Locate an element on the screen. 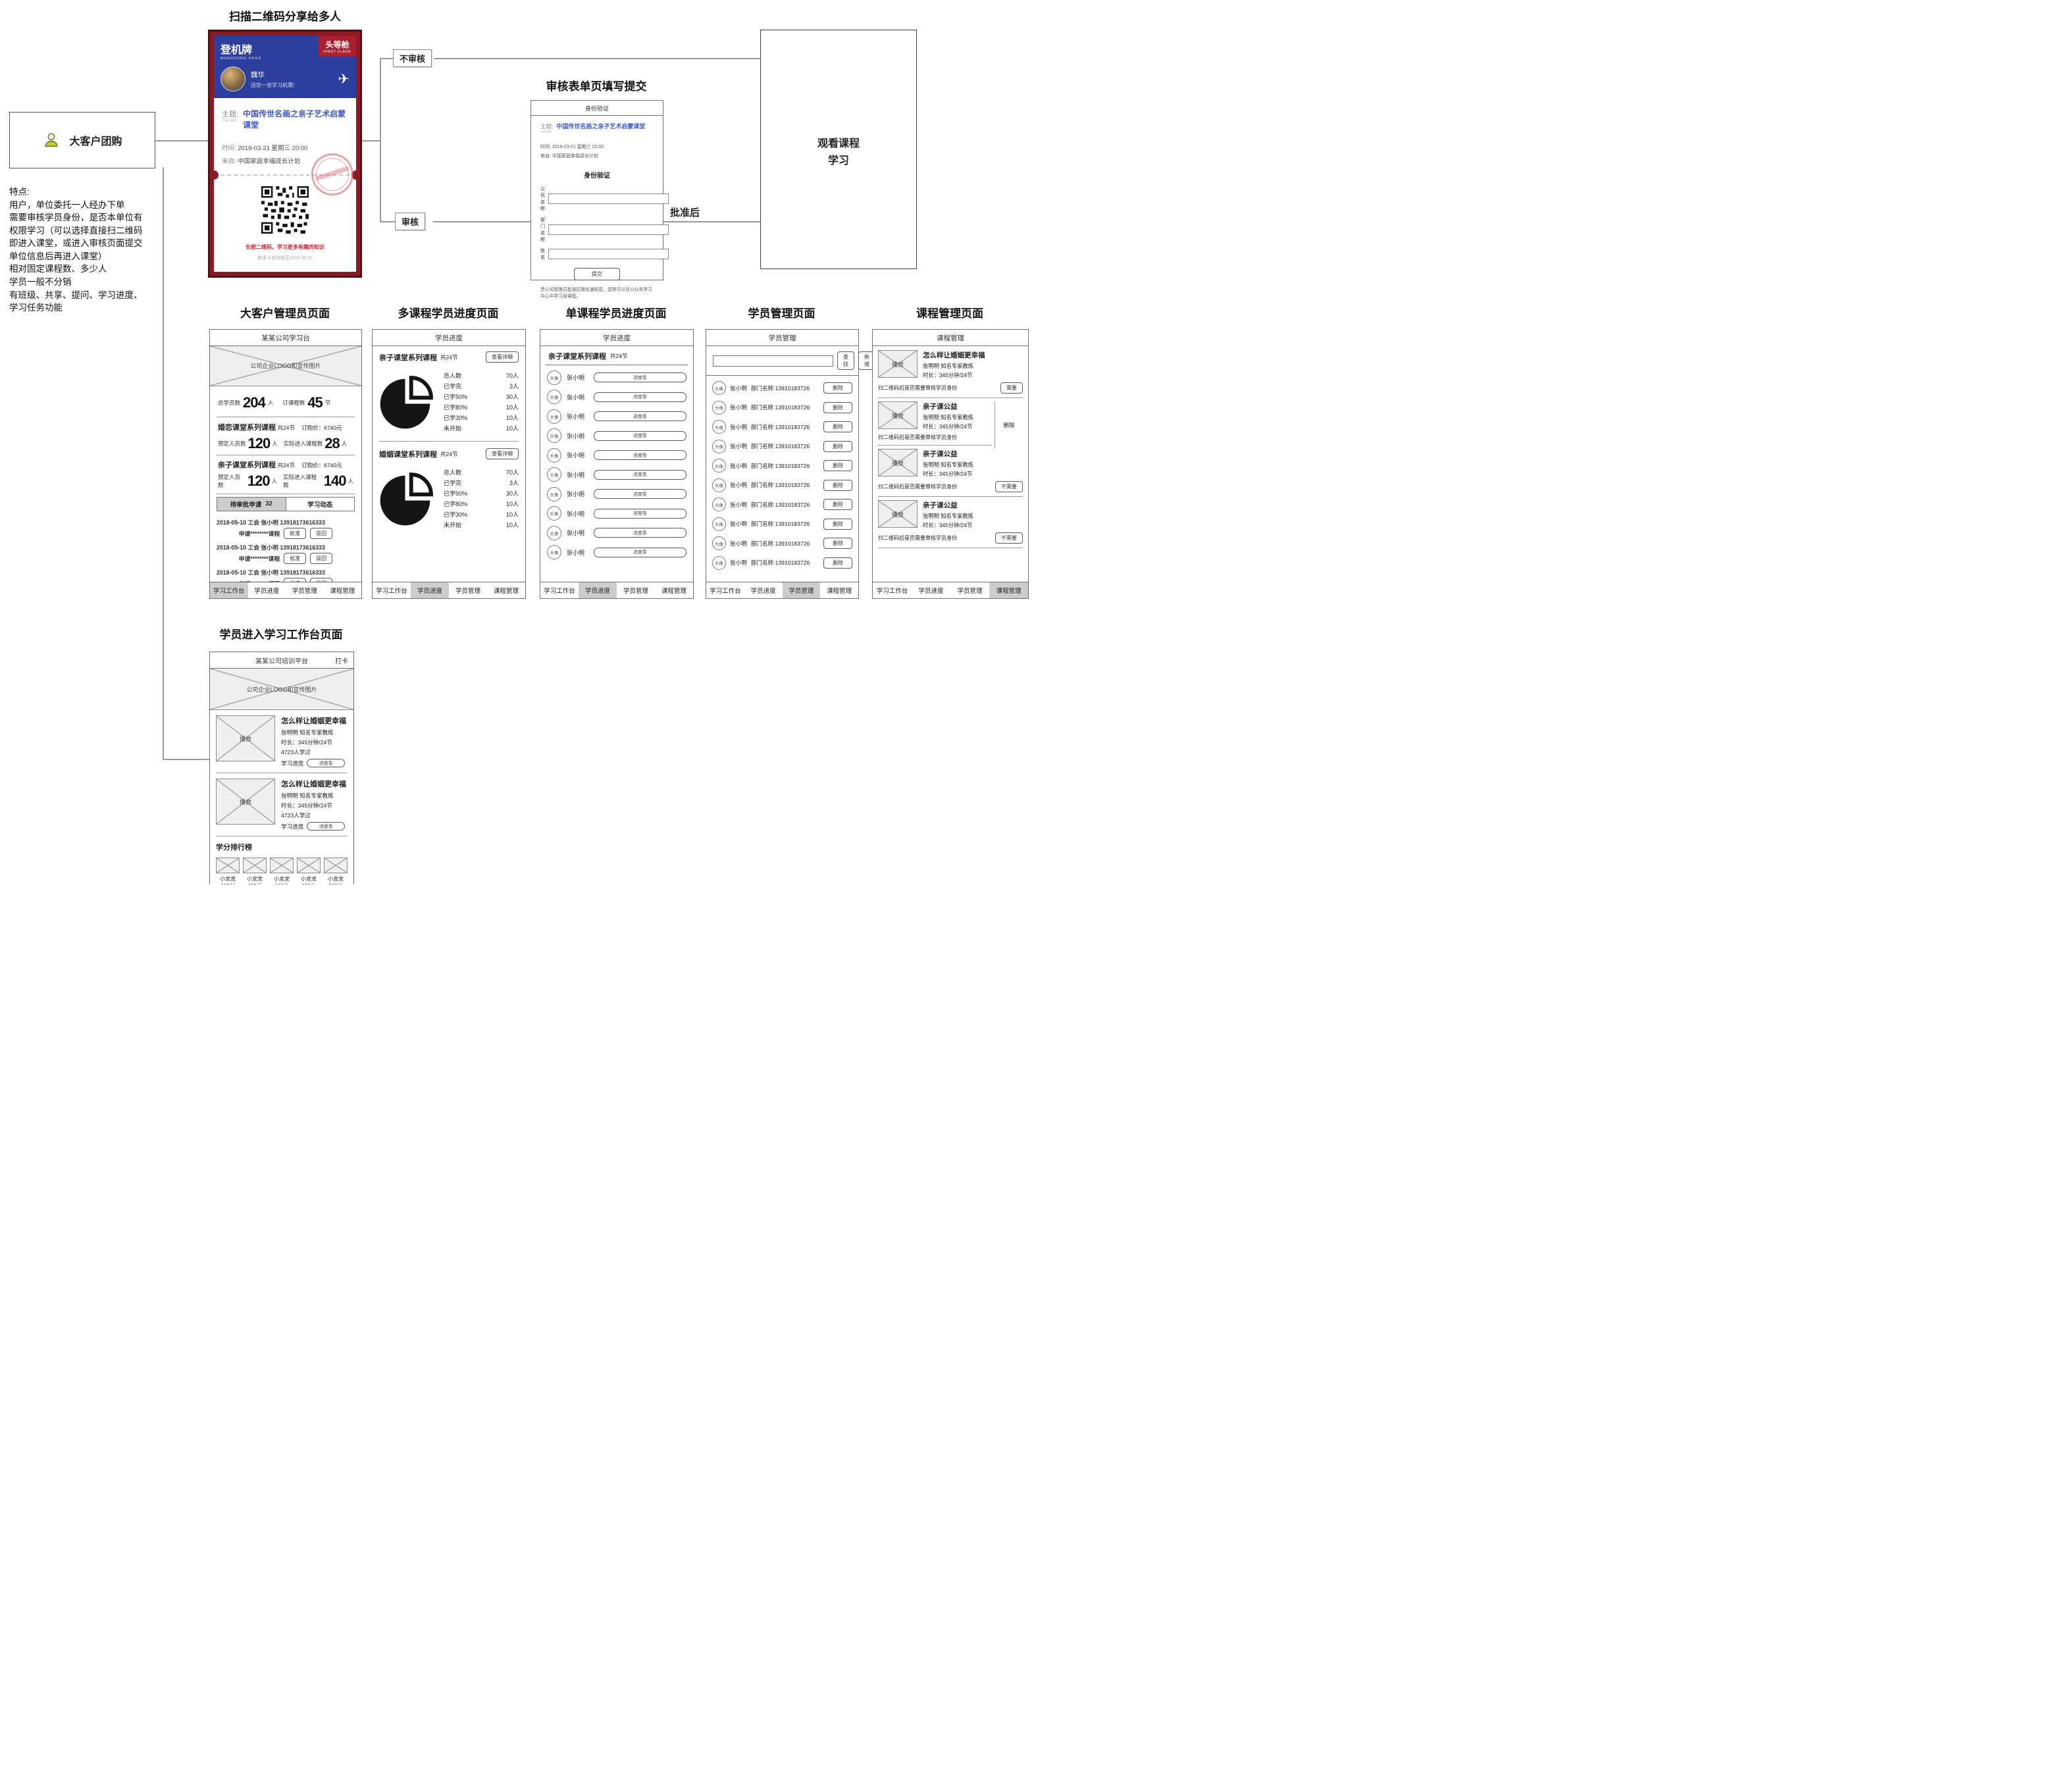 Image resolution: width=2072 pixels, height=1769 pixels. delete-action: 删除 is located at coordinates (1009, 425).